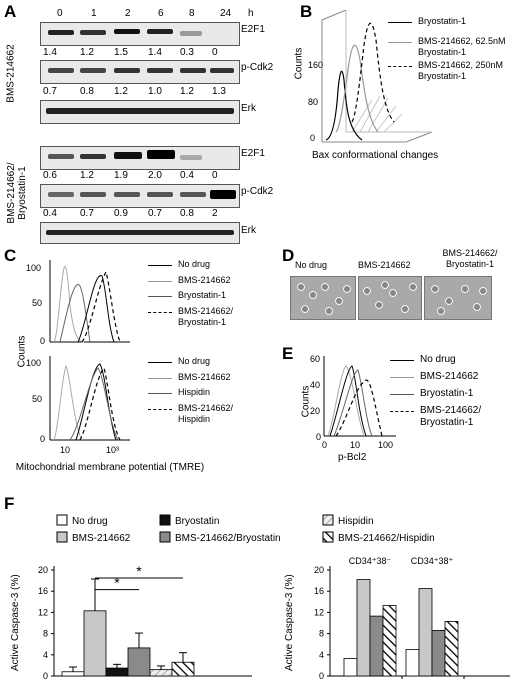  I want to click on values-e2f1-g2: 0.6 1.2 1.9 2.0 0.4 0, so click(130, 175).